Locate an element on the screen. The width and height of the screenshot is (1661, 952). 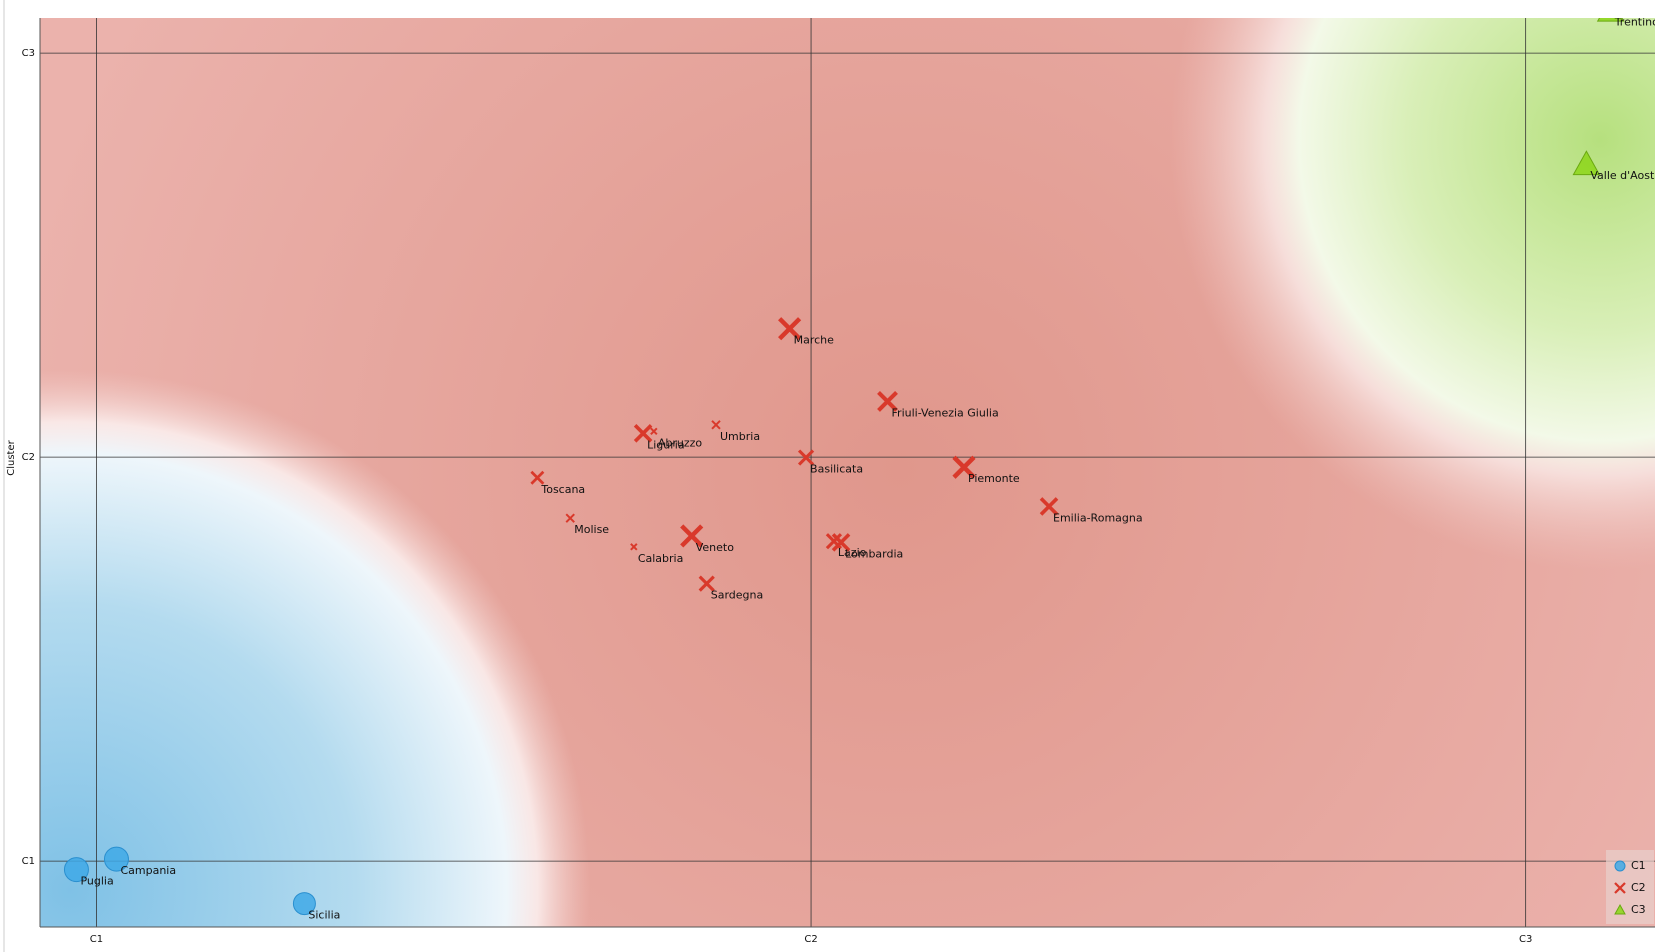
point-label: Basilicata is located at coordinates (836, 469).